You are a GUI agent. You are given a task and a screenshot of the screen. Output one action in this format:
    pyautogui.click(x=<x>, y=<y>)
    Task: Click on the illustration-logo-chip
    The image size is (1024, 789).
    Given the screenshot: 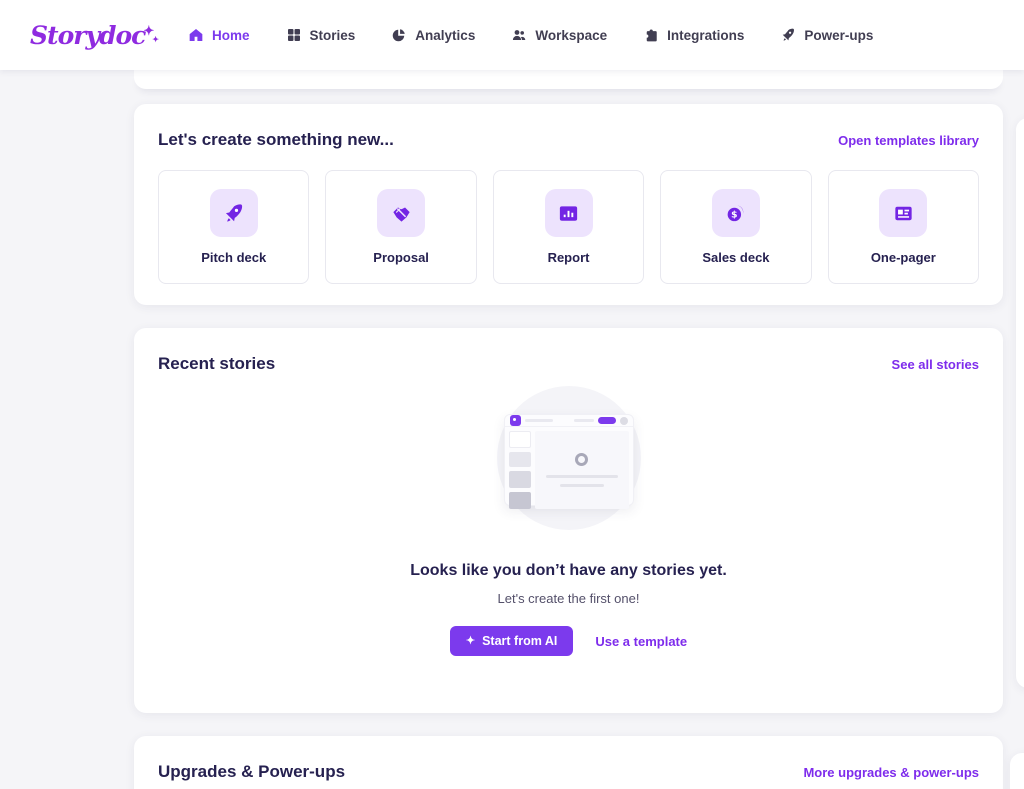 What is the action you would take?
    pyautogui.click(x=515, y=420)
    